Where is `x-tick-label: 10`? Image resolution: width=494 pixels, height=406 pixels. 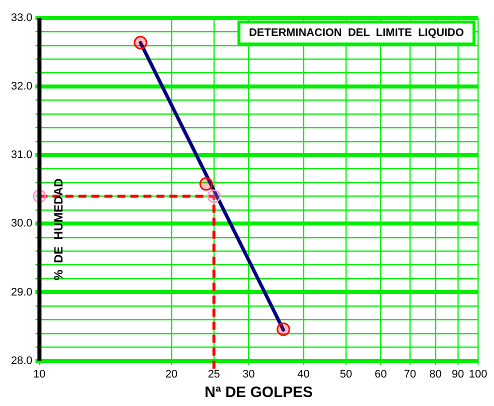 x-tick-label: 10 is located at coordinates (39, 374).